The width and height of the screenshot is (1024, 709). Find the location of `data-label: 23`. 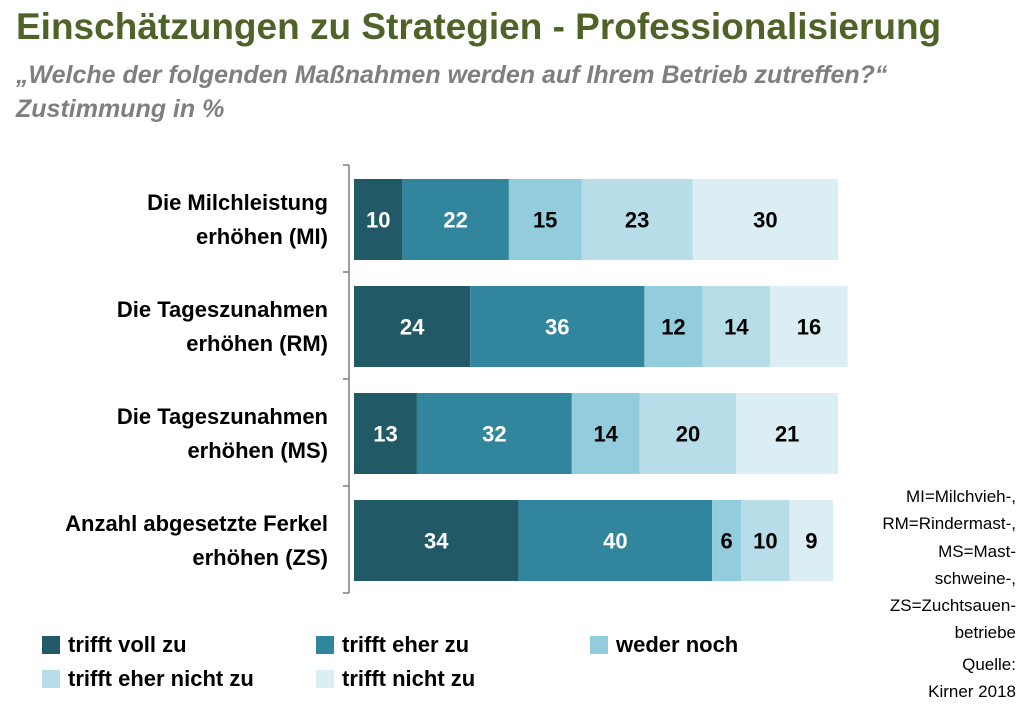

data-label: 23 is located at coordinates (637, 220).